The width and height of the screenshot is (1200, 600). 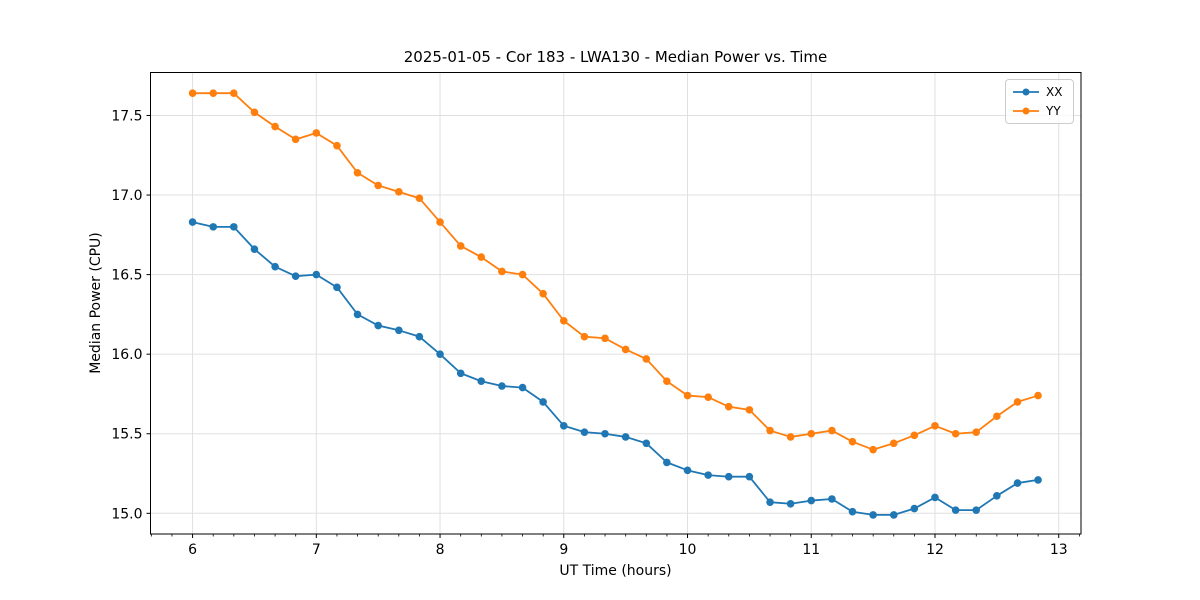 I want to click on legend-marker-icon, so click(x=1026, y=111).